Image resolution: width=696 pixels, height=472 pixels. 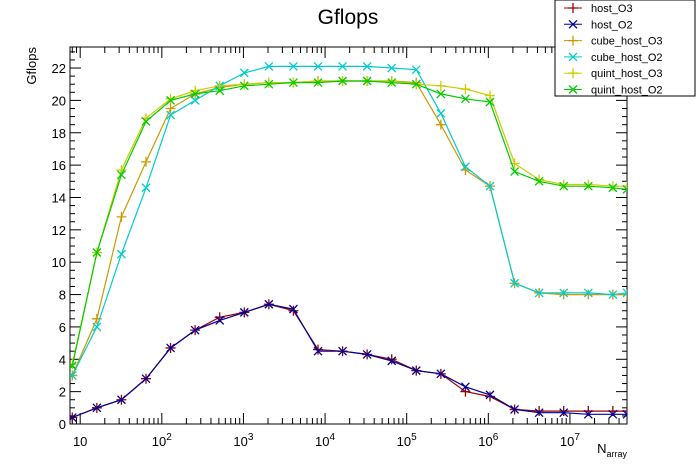 I want to click on y-tick-label: 4, so click(x=62, y=359).